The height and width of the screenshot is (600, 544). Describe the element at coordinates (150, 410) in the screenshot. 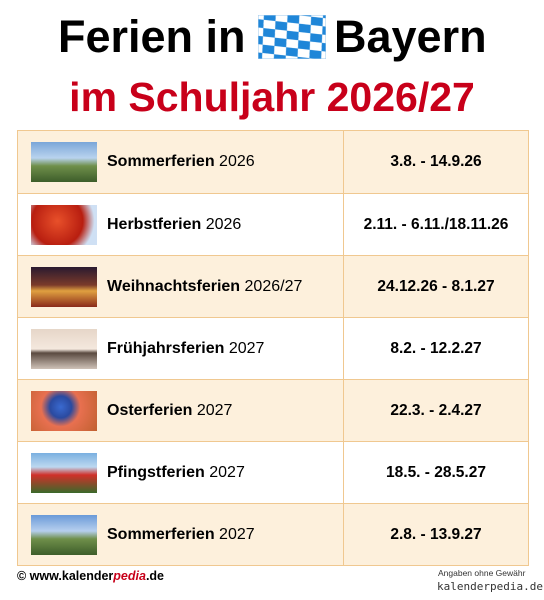

I see `holiday-title: Osterferien` at that location.